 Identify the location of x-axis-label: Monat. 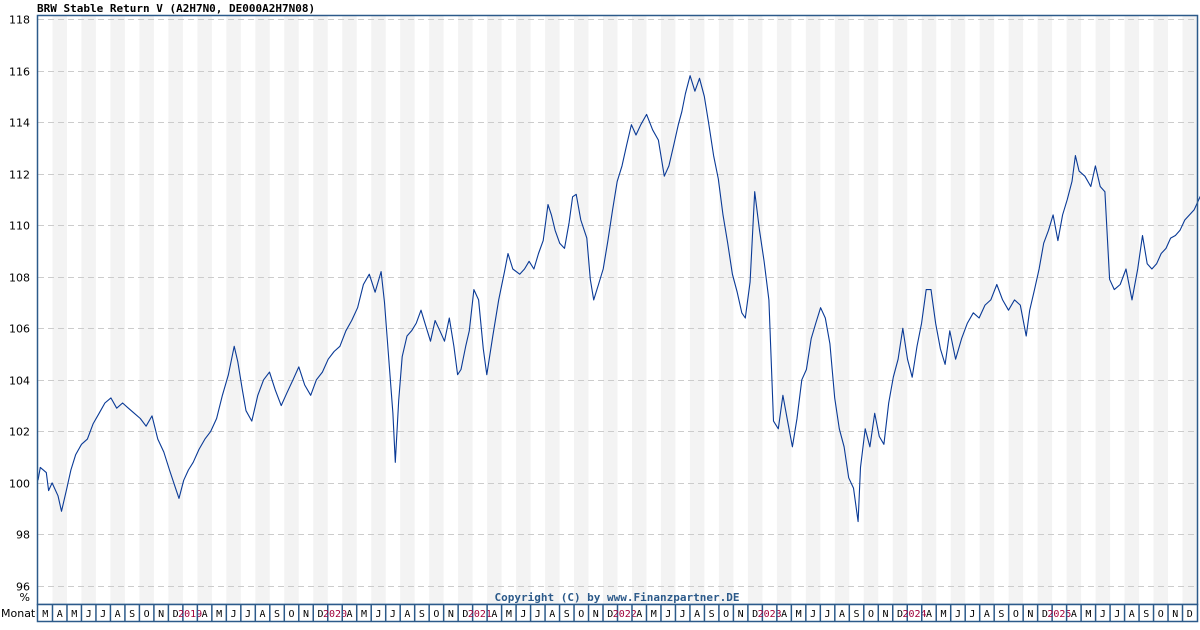
(18, 613).